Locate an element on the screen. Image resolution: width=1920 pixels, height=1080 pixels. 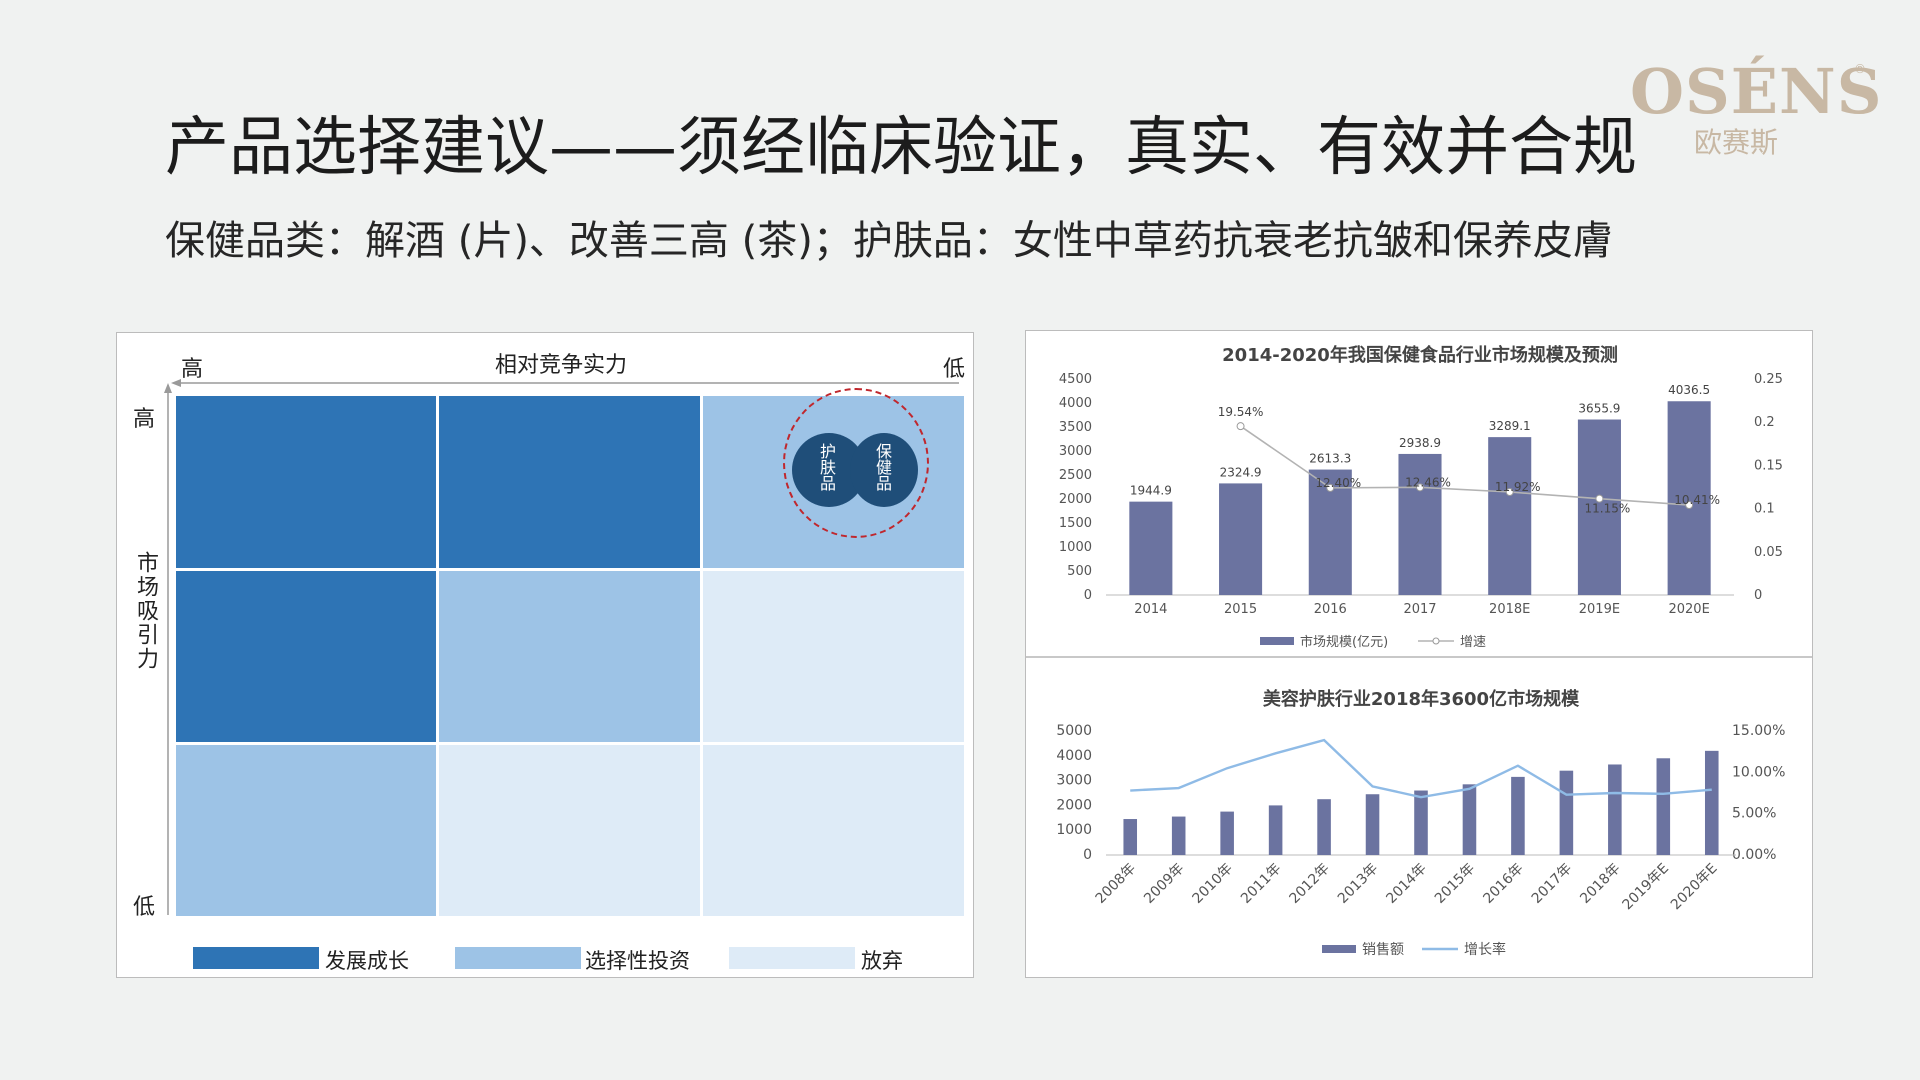
matrix-cell-low-low is located at coordinates (833, 830).